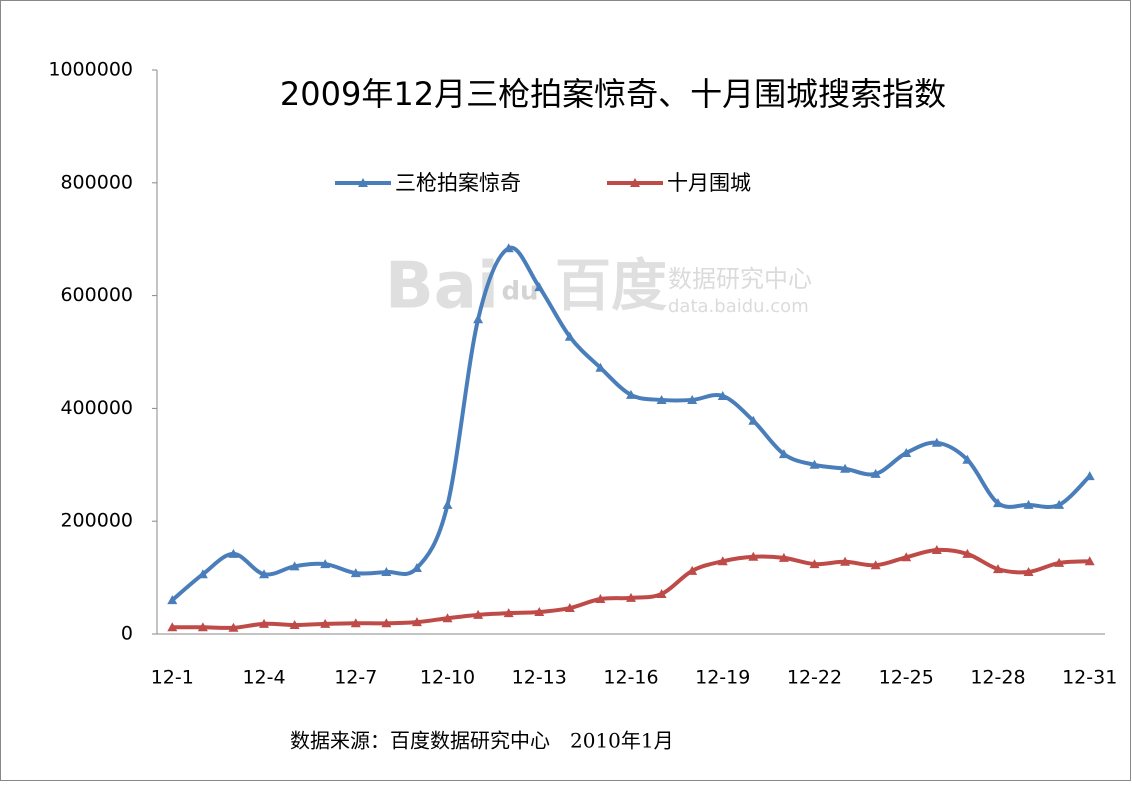  What do you see at coordinates (539, 678) in the screenshot?
I see `x-tick-label: 12-13` at bounding box center [539, 678].